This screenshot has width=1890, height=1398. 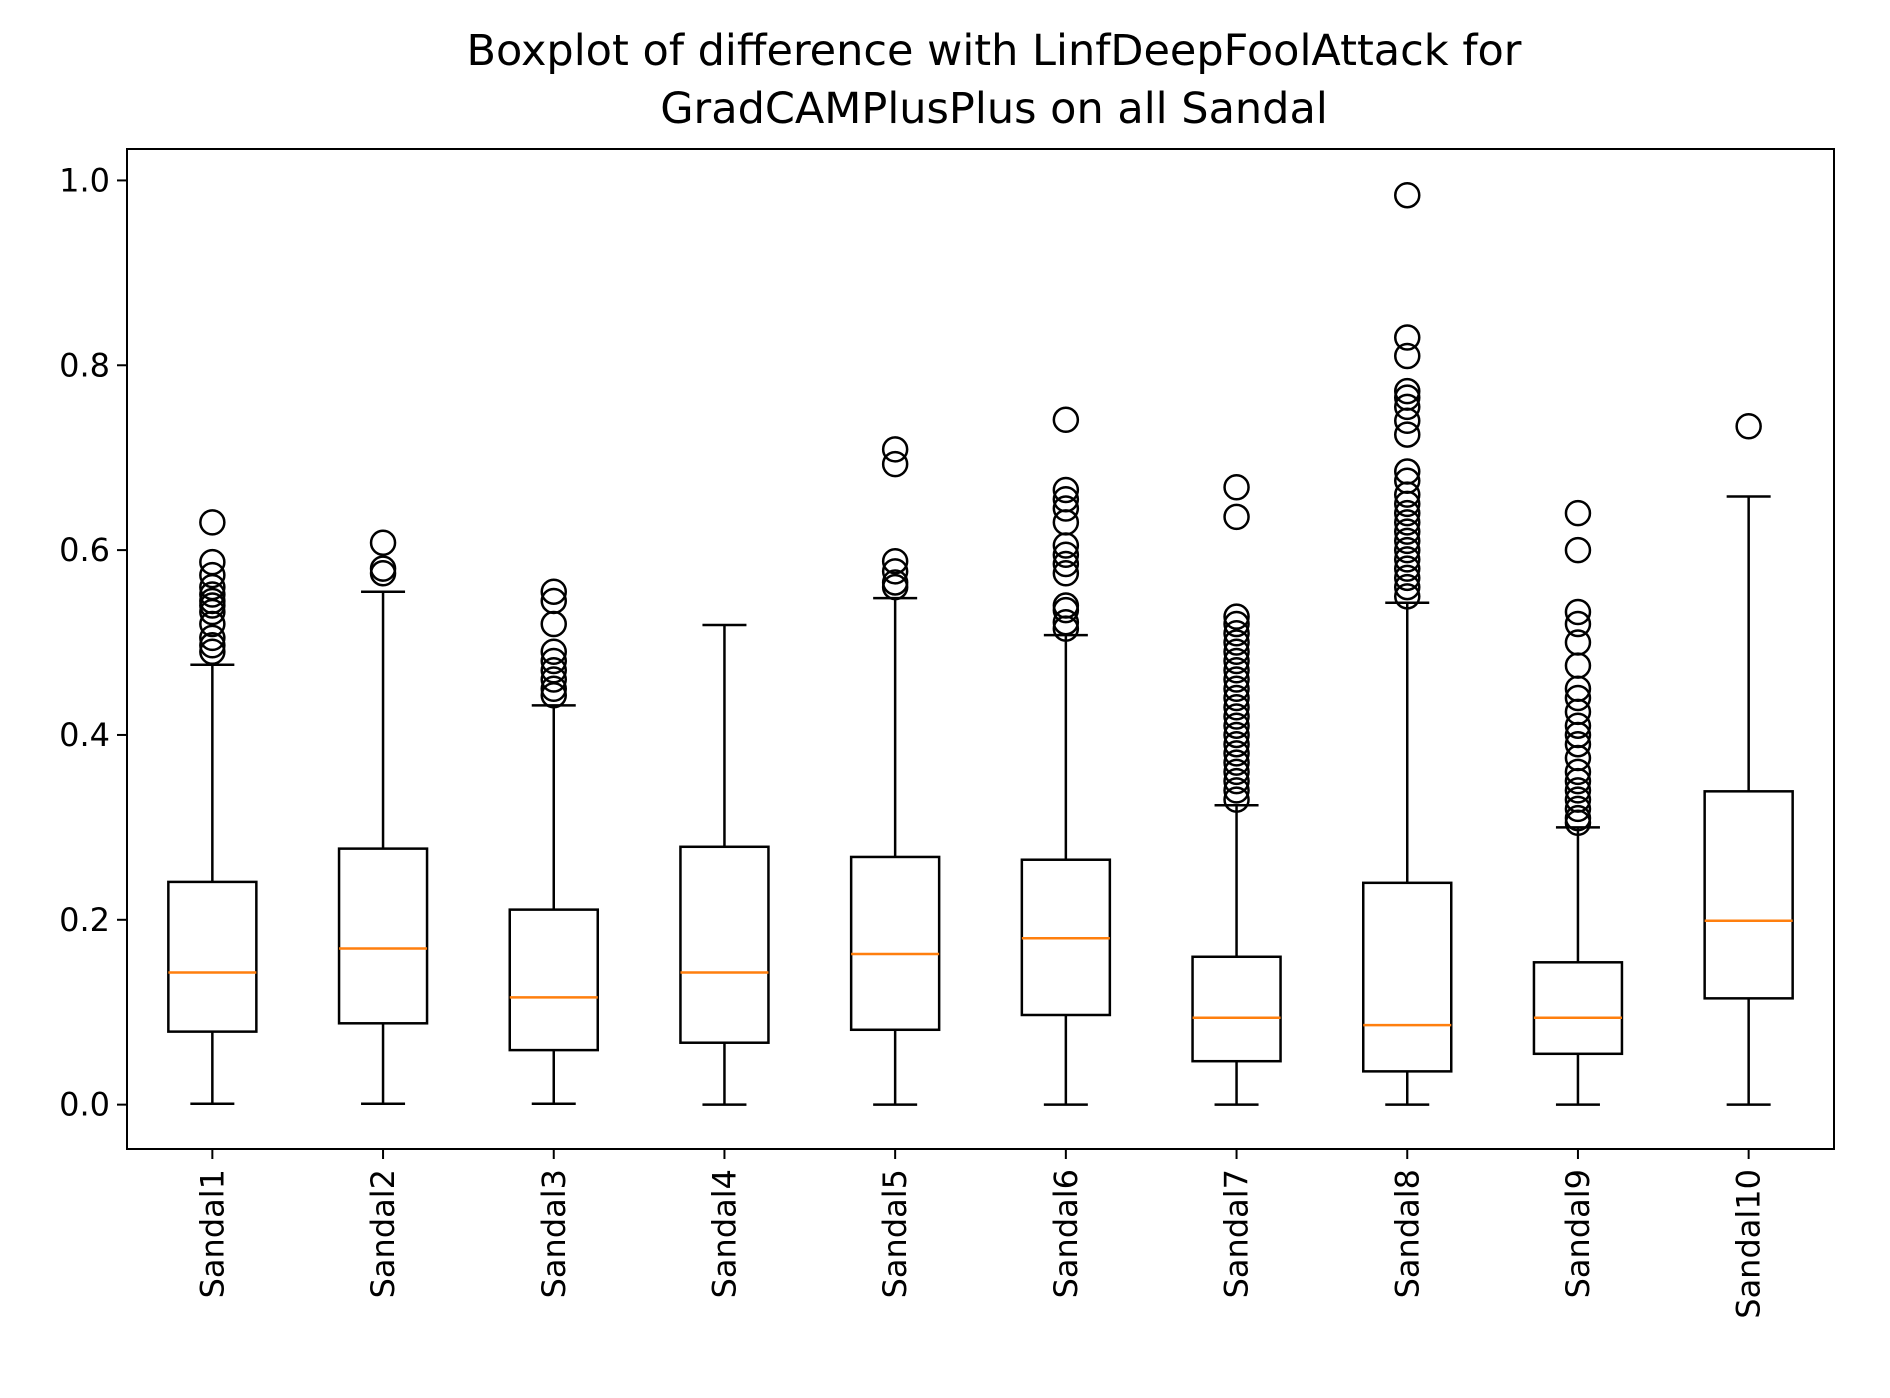 I want to click on x-tick-label: Sandal5, so click(x=895, y=1233).